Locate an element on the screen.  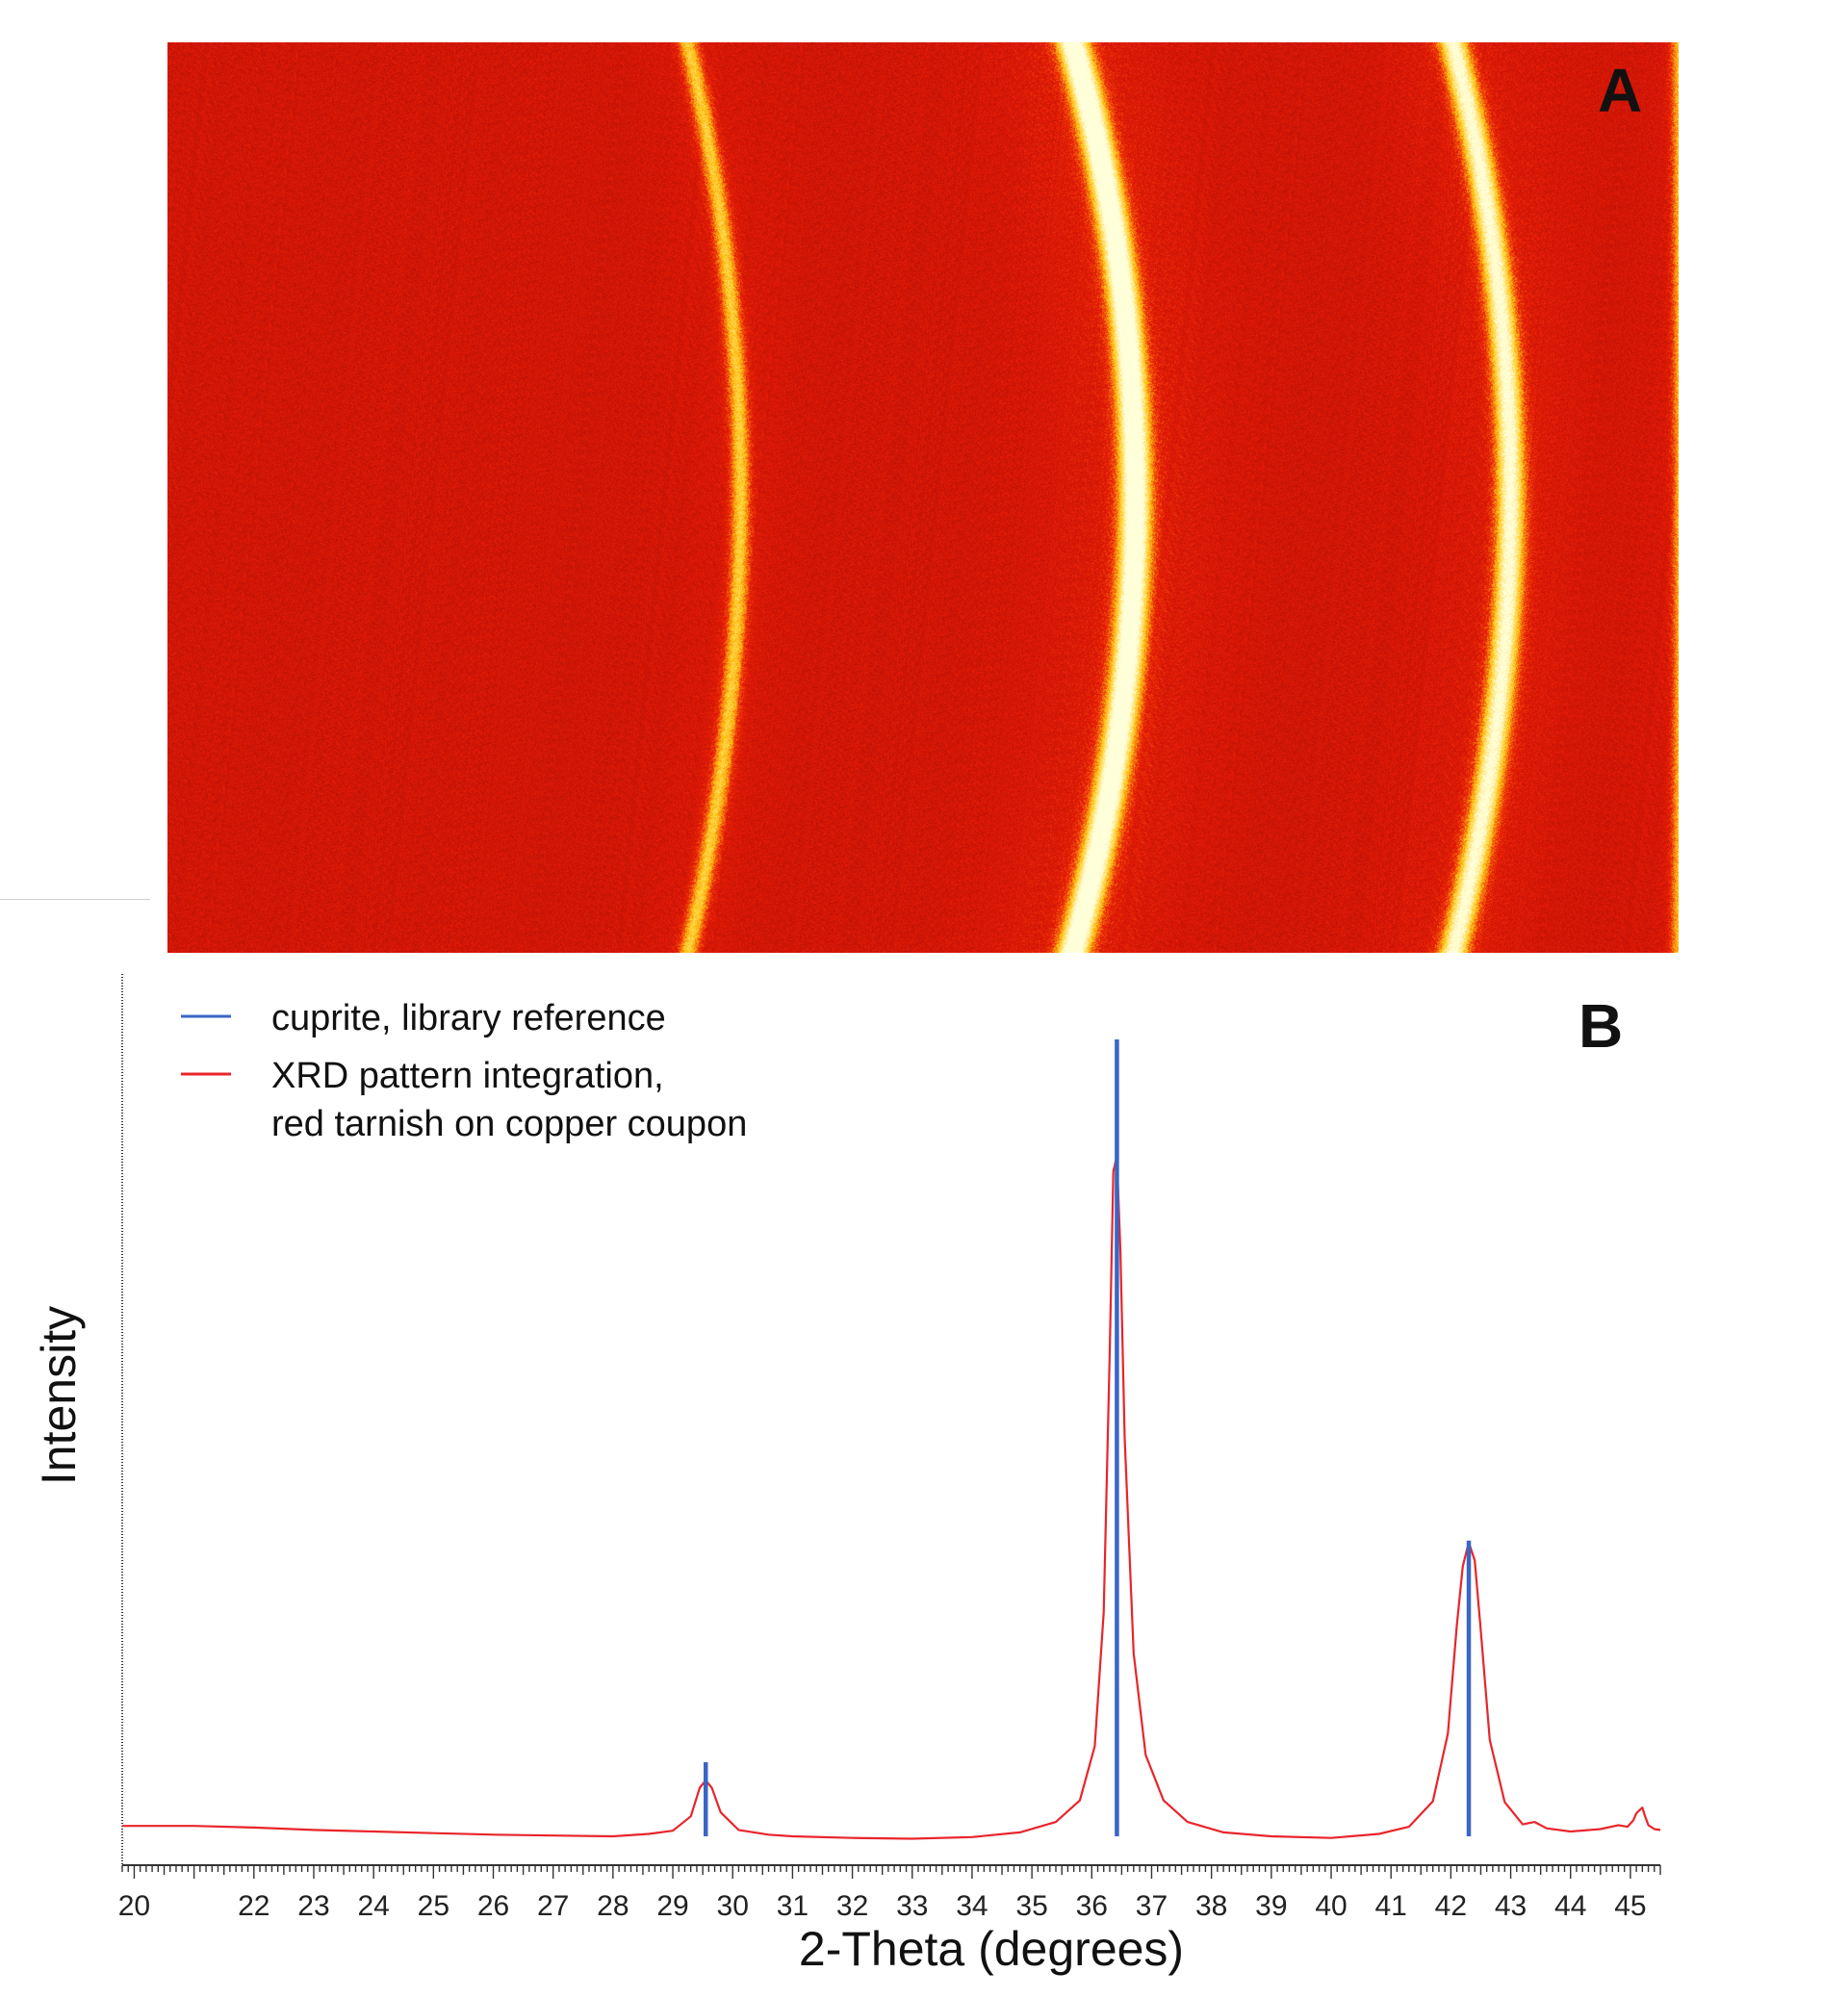
x-tick-label: 34 is located at coordinates (972, 1906).